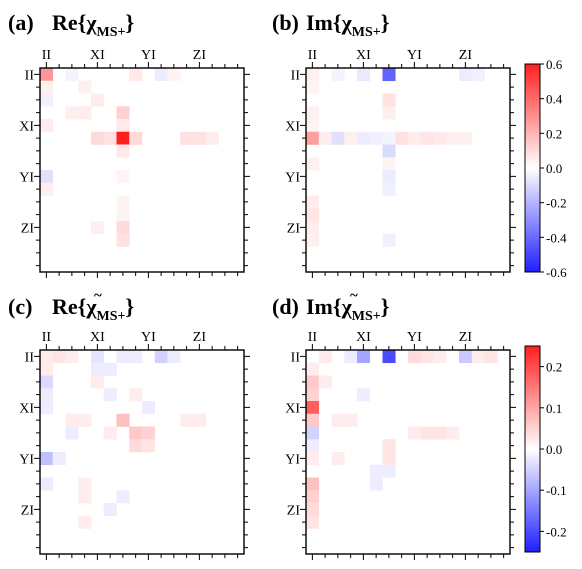 This screenshot has height=569, width=582. Describe the element at coordinates (556, 203) in the screenshot. I see `colorbar-tick-label: -0.2` at that location.